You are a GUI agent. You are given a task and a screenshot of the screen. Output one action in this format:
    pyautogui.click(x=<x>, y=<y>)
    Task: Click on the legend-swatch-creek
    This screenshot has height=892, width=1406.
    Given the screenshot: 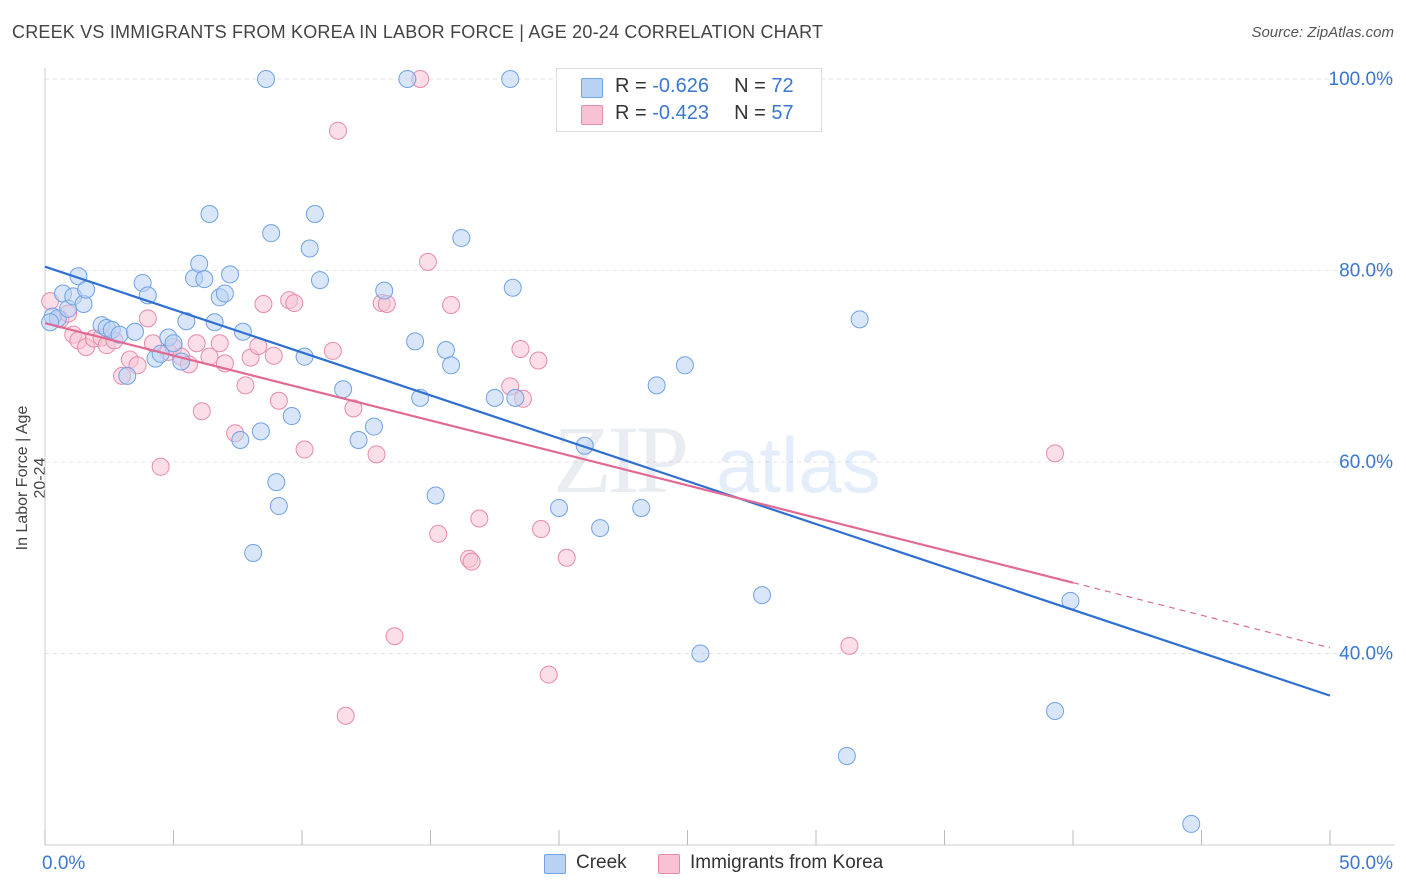 What is the action you would take?
    pyautogui.click(x=592, y=88)
    